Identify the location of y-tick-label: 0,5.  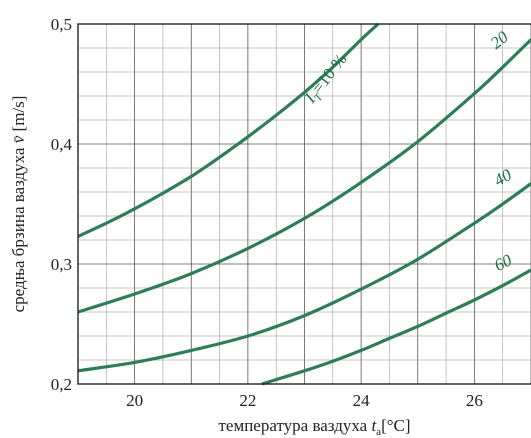
(61, 24).